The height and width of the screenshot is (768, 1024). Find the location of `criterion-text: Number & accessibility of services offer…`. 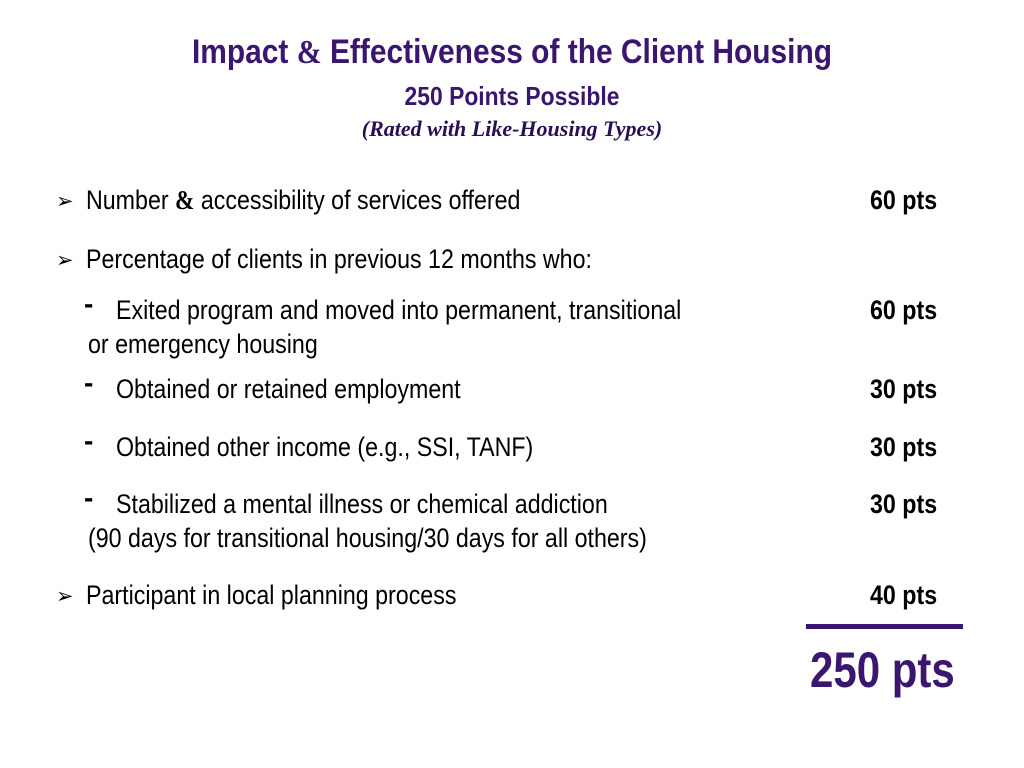

criterion-text: Number & accessibility of services offer… is located at coordinates (303, 200).